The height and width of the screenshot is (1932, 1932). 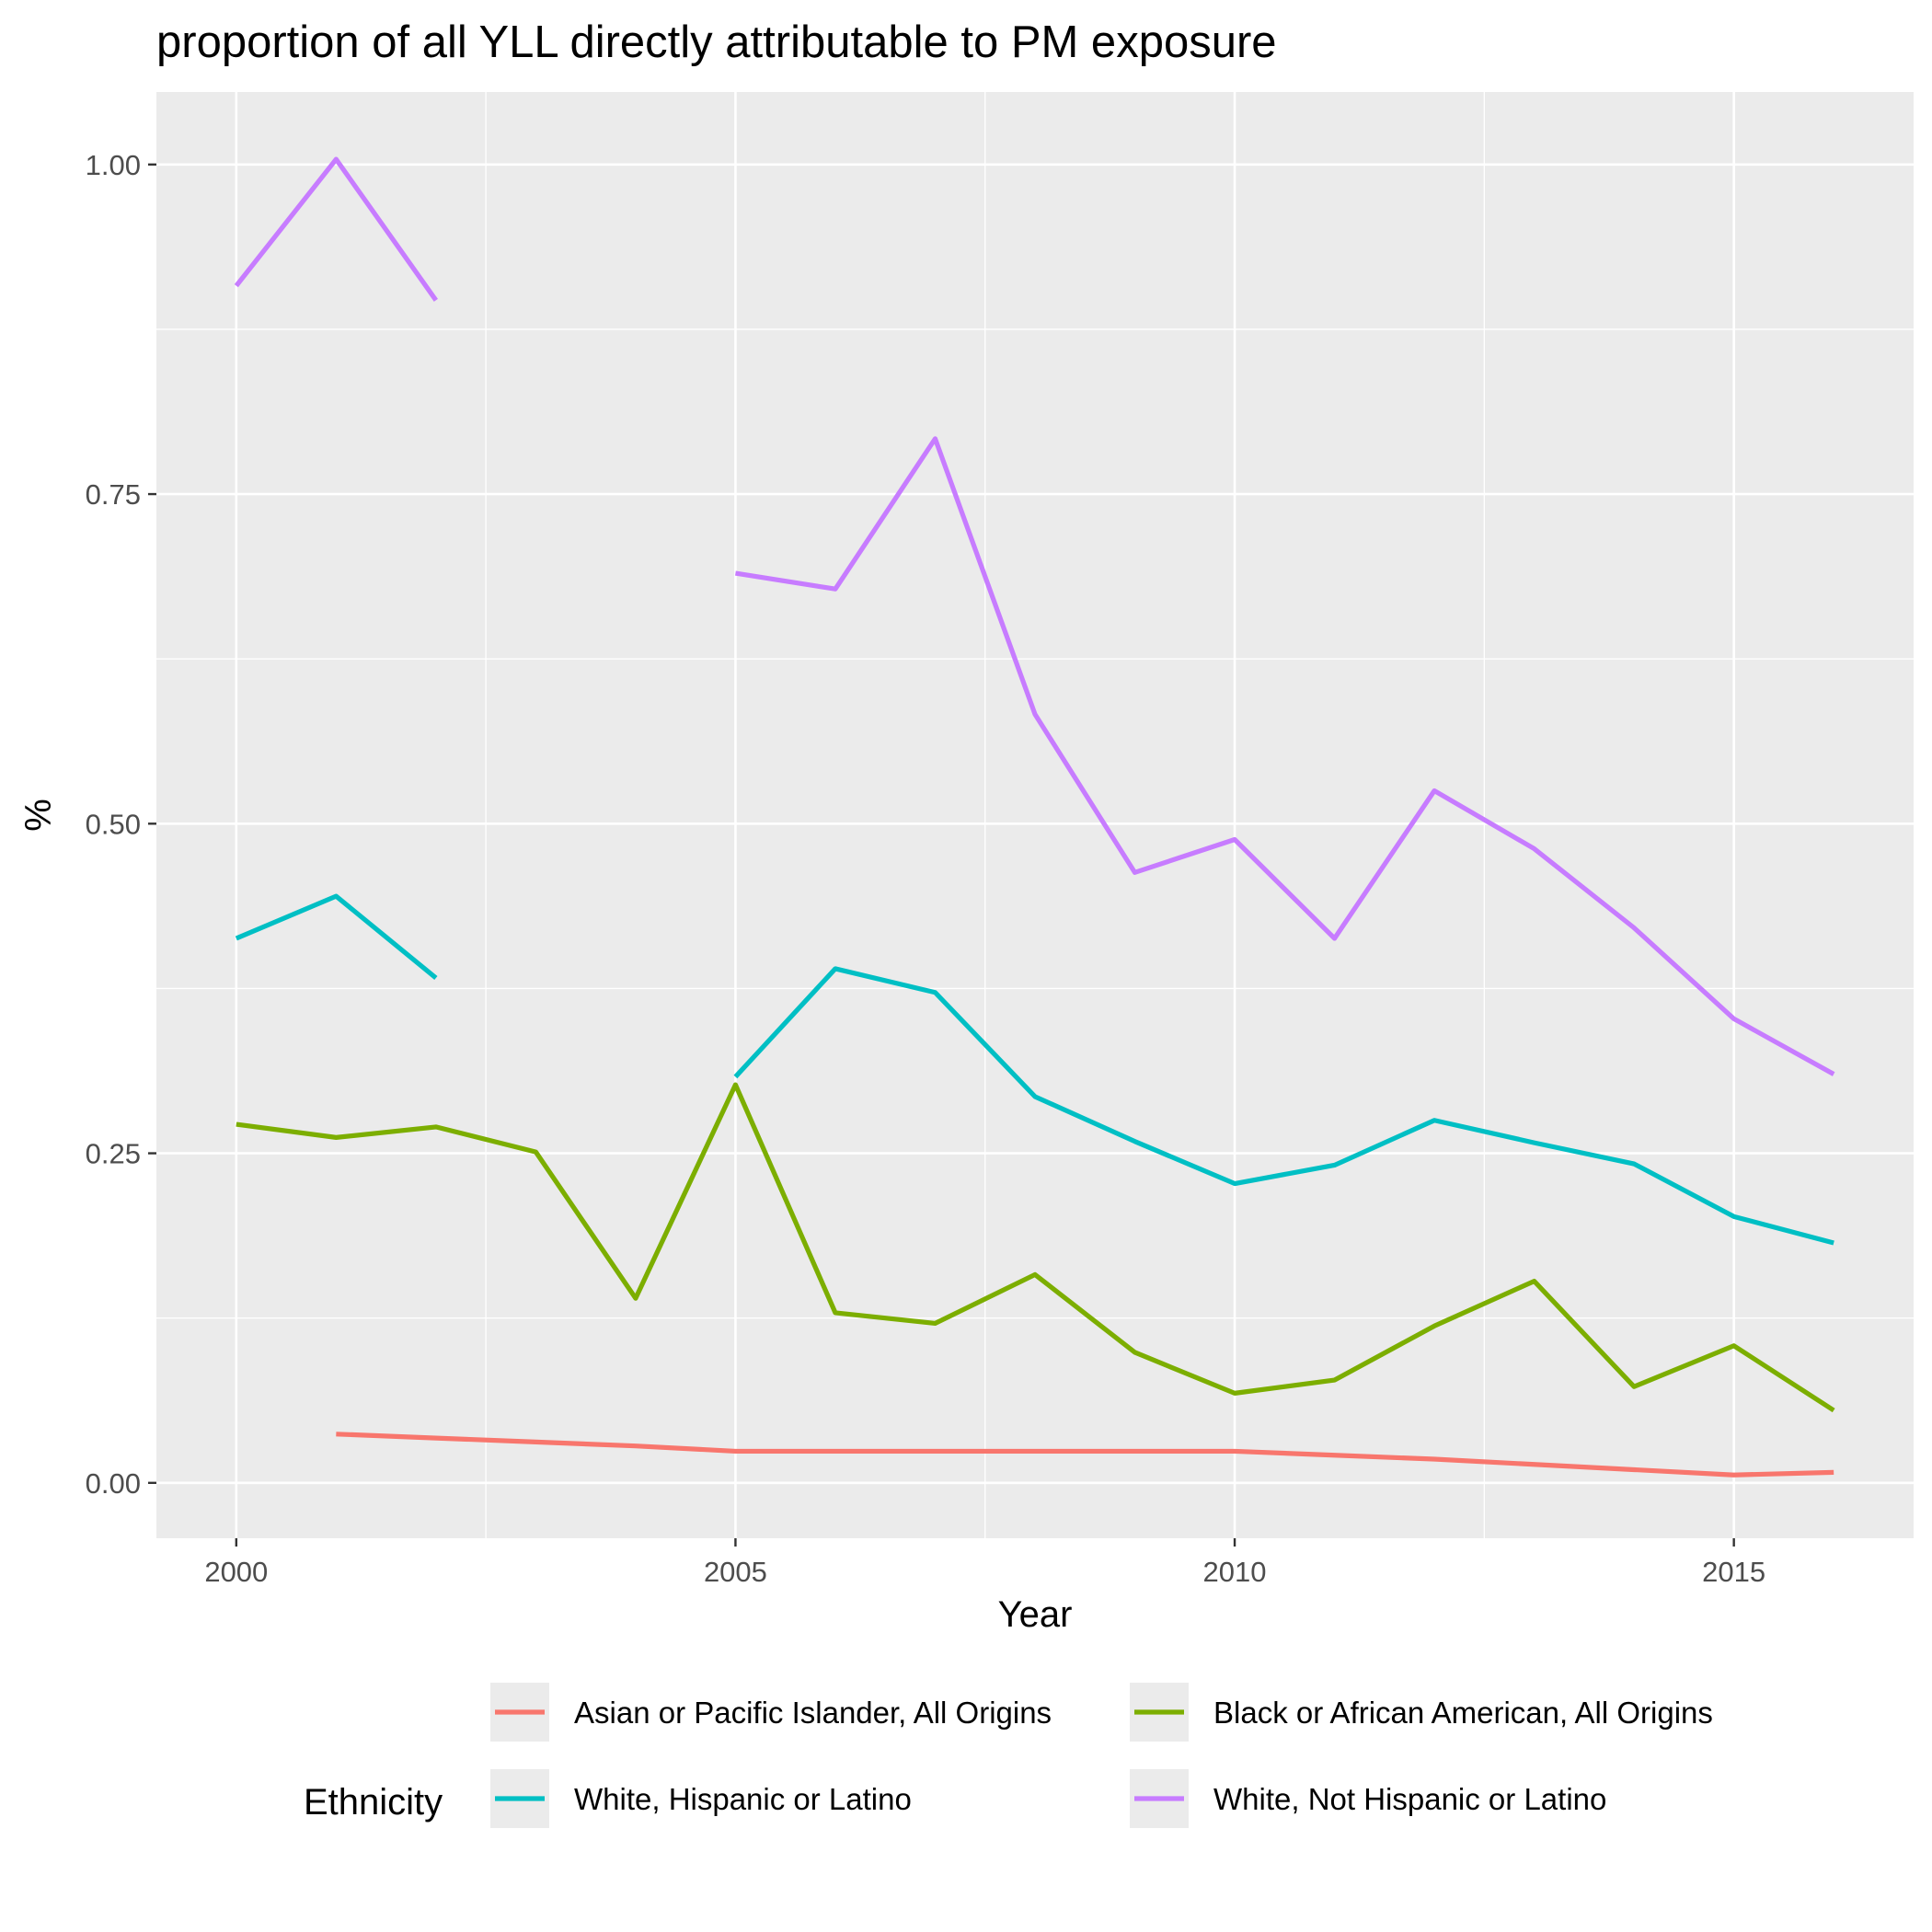 I want to click on legend-label: Black or African American, All Origins, so click(x=1463, y=1713).